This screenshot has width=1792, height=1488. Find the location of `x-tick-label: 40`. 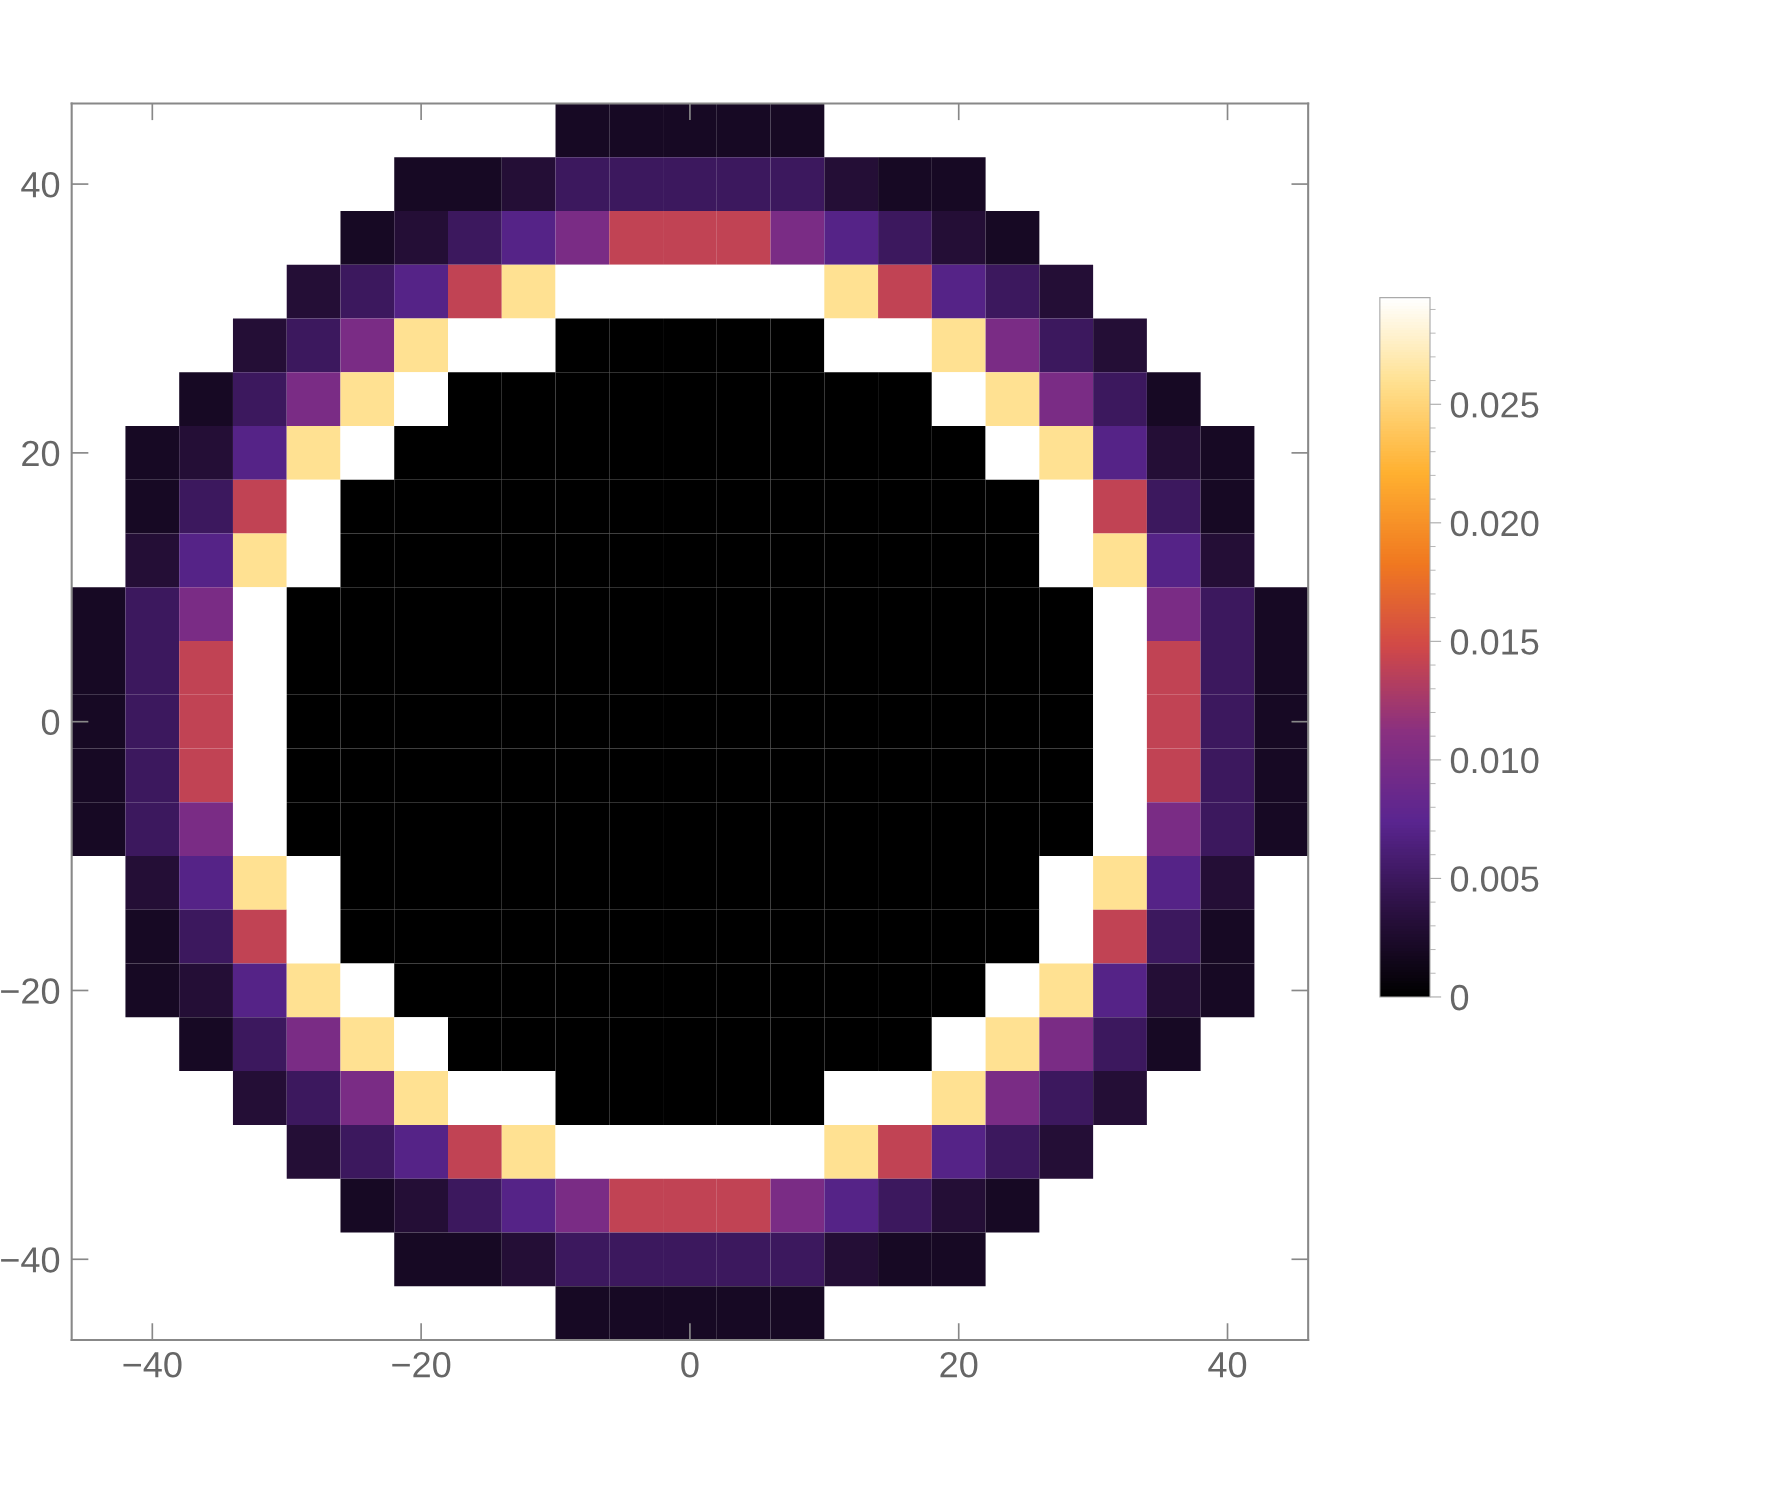

x-tick-label: 40 is located at coordinates (1227, 1364).